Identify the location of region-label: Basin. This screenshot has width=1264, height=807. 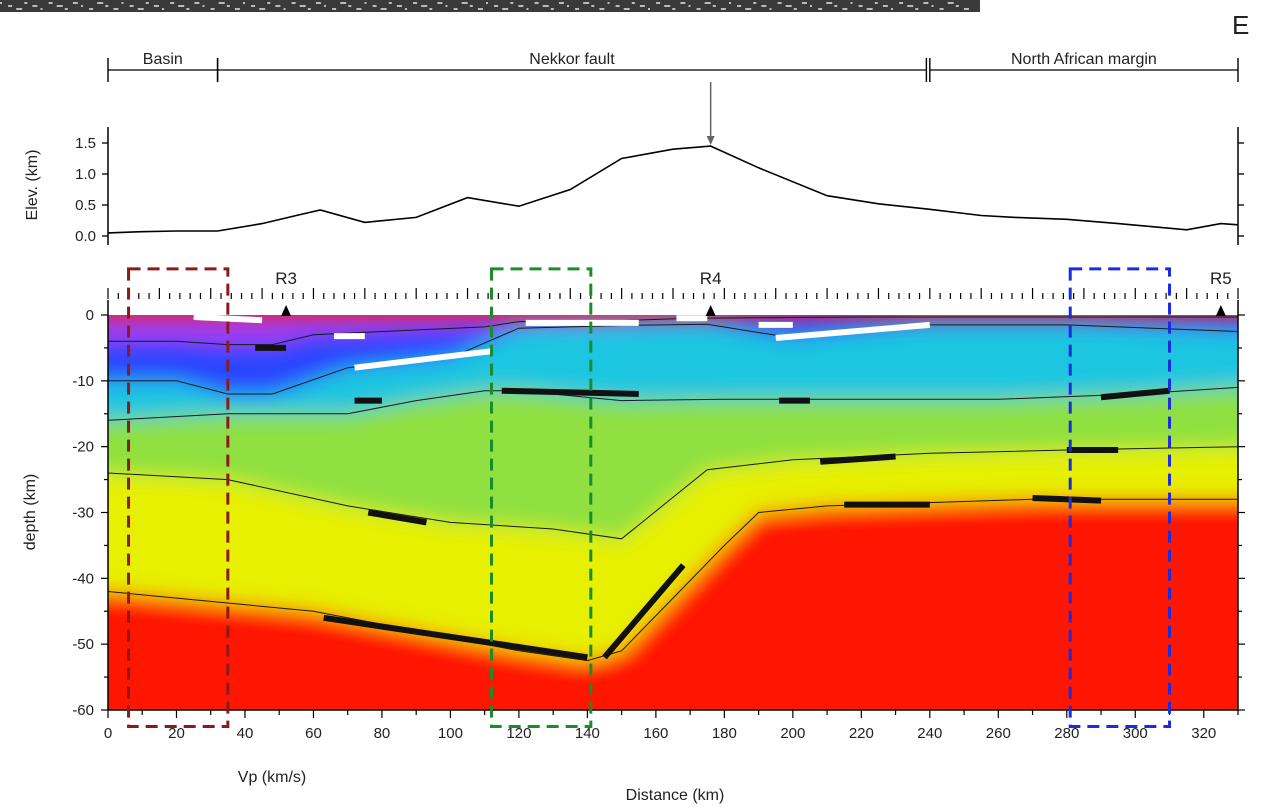
(163, 59).